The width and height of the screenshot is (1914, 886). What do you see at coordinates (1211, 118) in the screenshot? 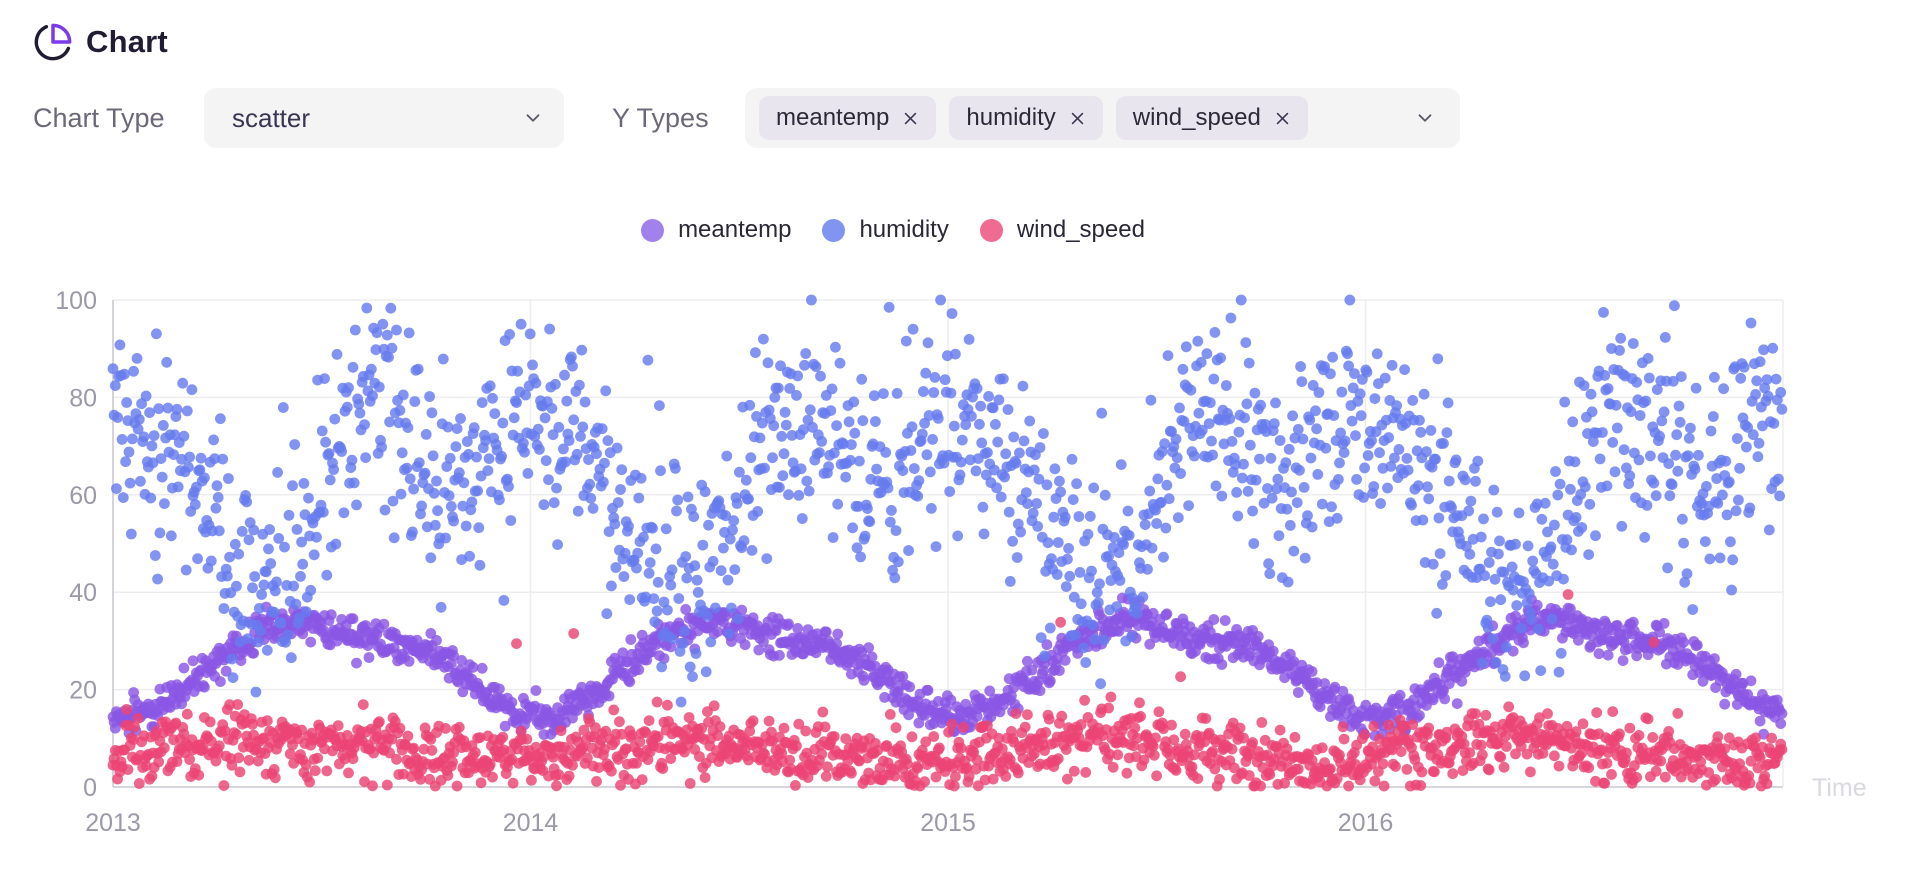
I see `y-type-chip-wind_speed: wind_speed` at bounding box center [1211, 118].